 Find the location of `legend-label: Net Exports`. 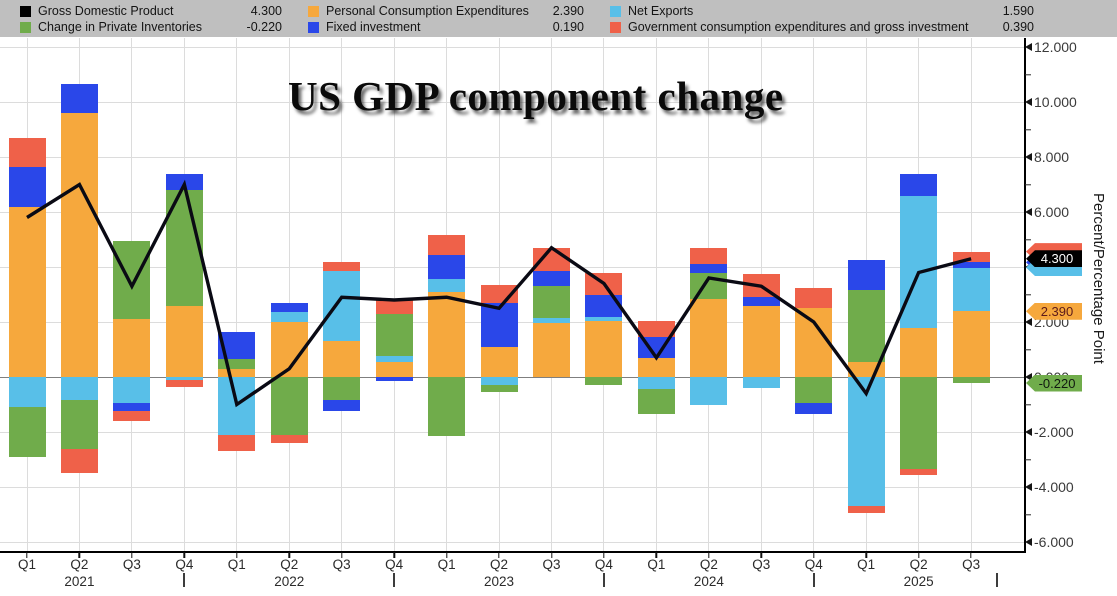

legend-label: Net Exports is located at coordinates (661, 11).